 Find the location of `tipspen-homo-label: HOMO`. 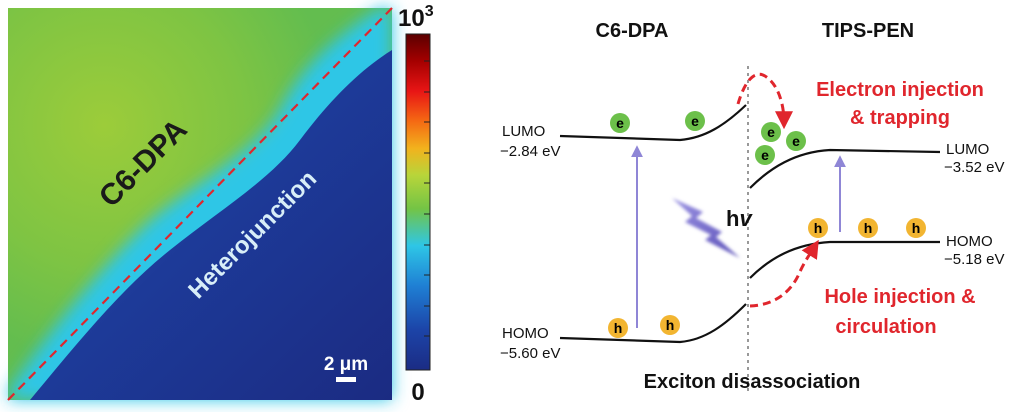

tipspen-homo-label: HOMO is located at coordinates (969, 241).